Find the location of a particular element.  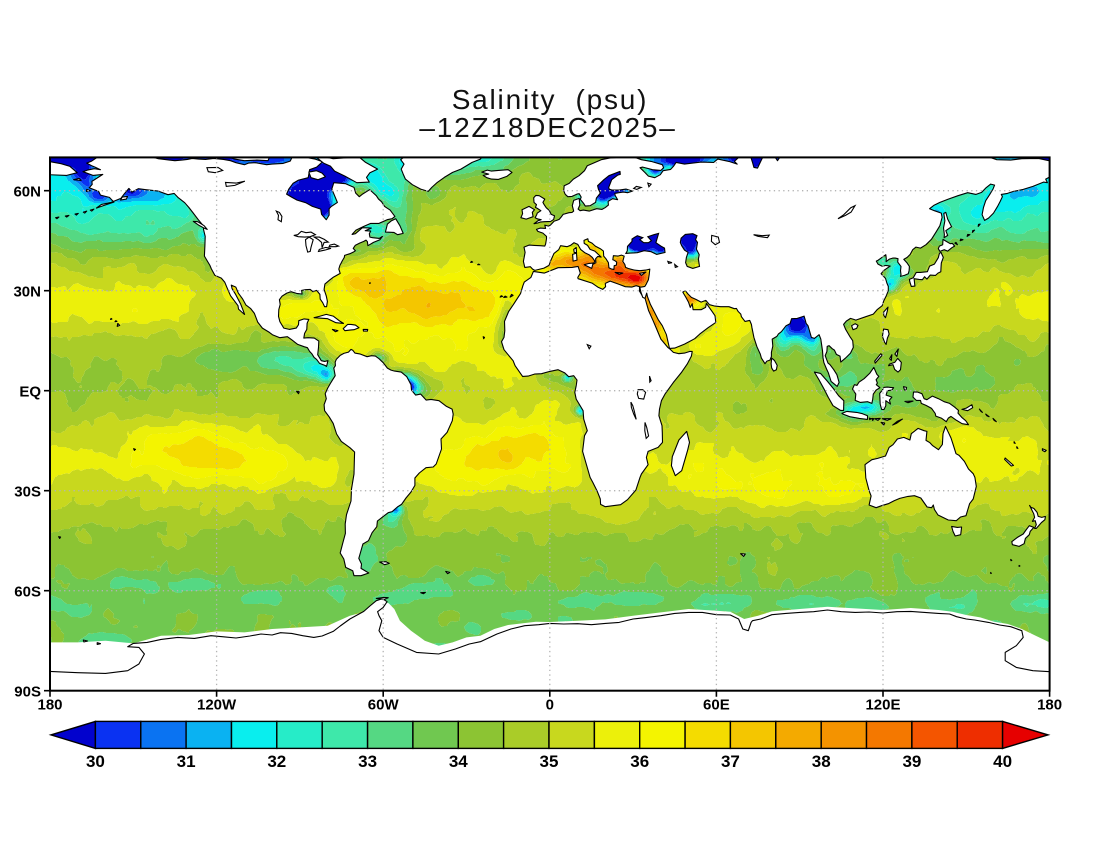

svg-text: 90S is located at coordinates (27, 692).